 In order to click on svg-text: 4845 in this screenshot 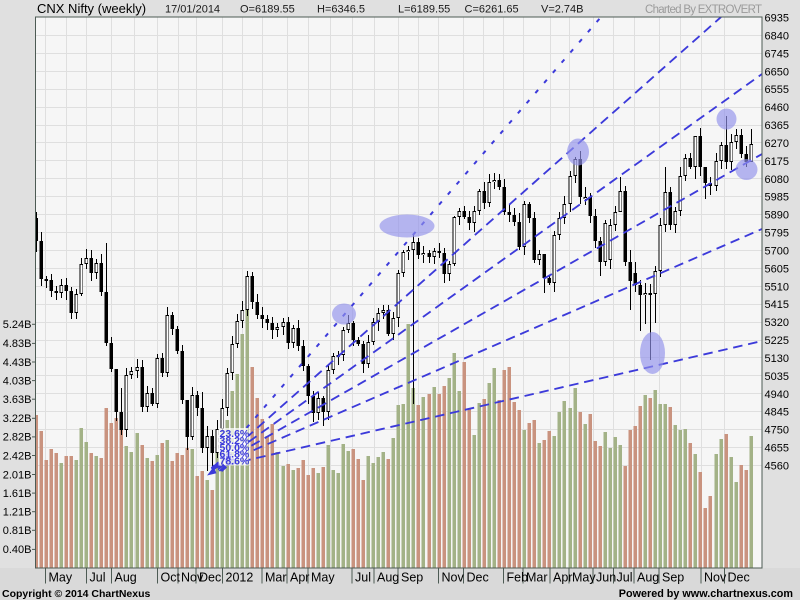, I will do `click(777, 413)`.